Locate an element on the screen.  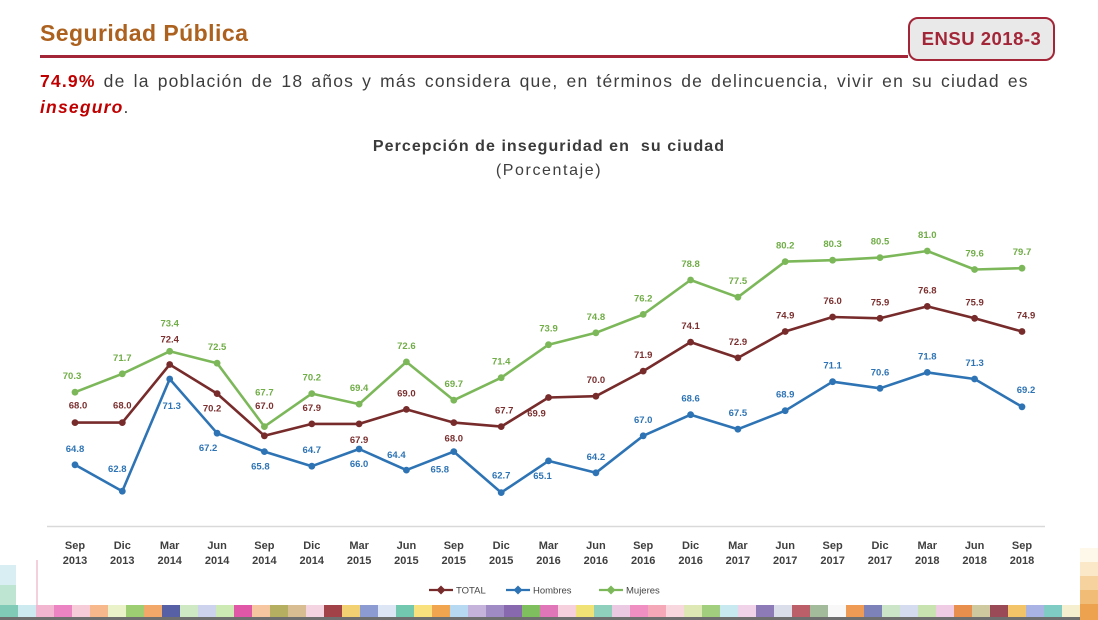
svg-text: 71.9 is located at coordinates (643, 355).